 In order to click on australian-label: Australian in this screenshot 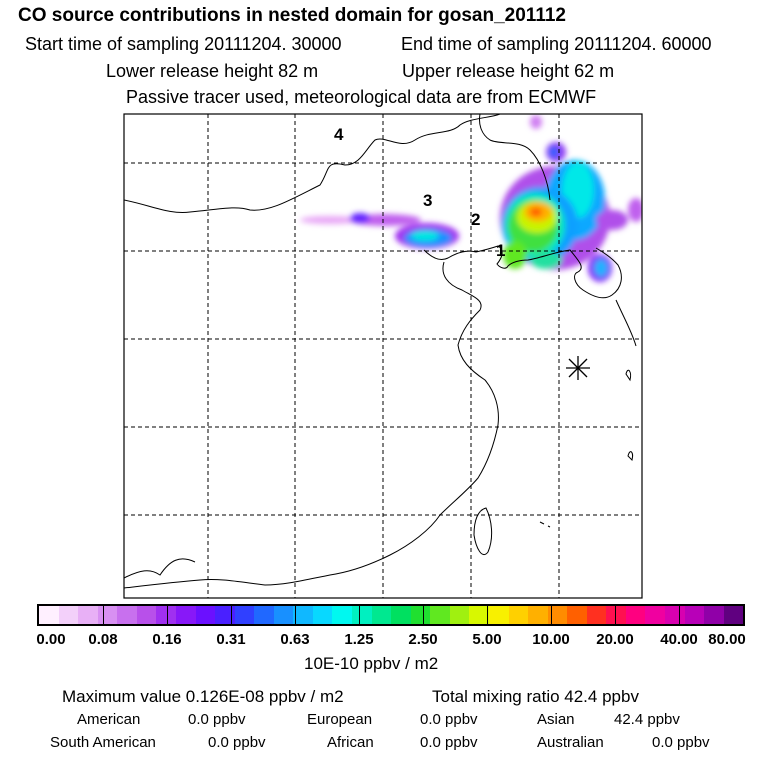, I will do `click(570, 742)`.